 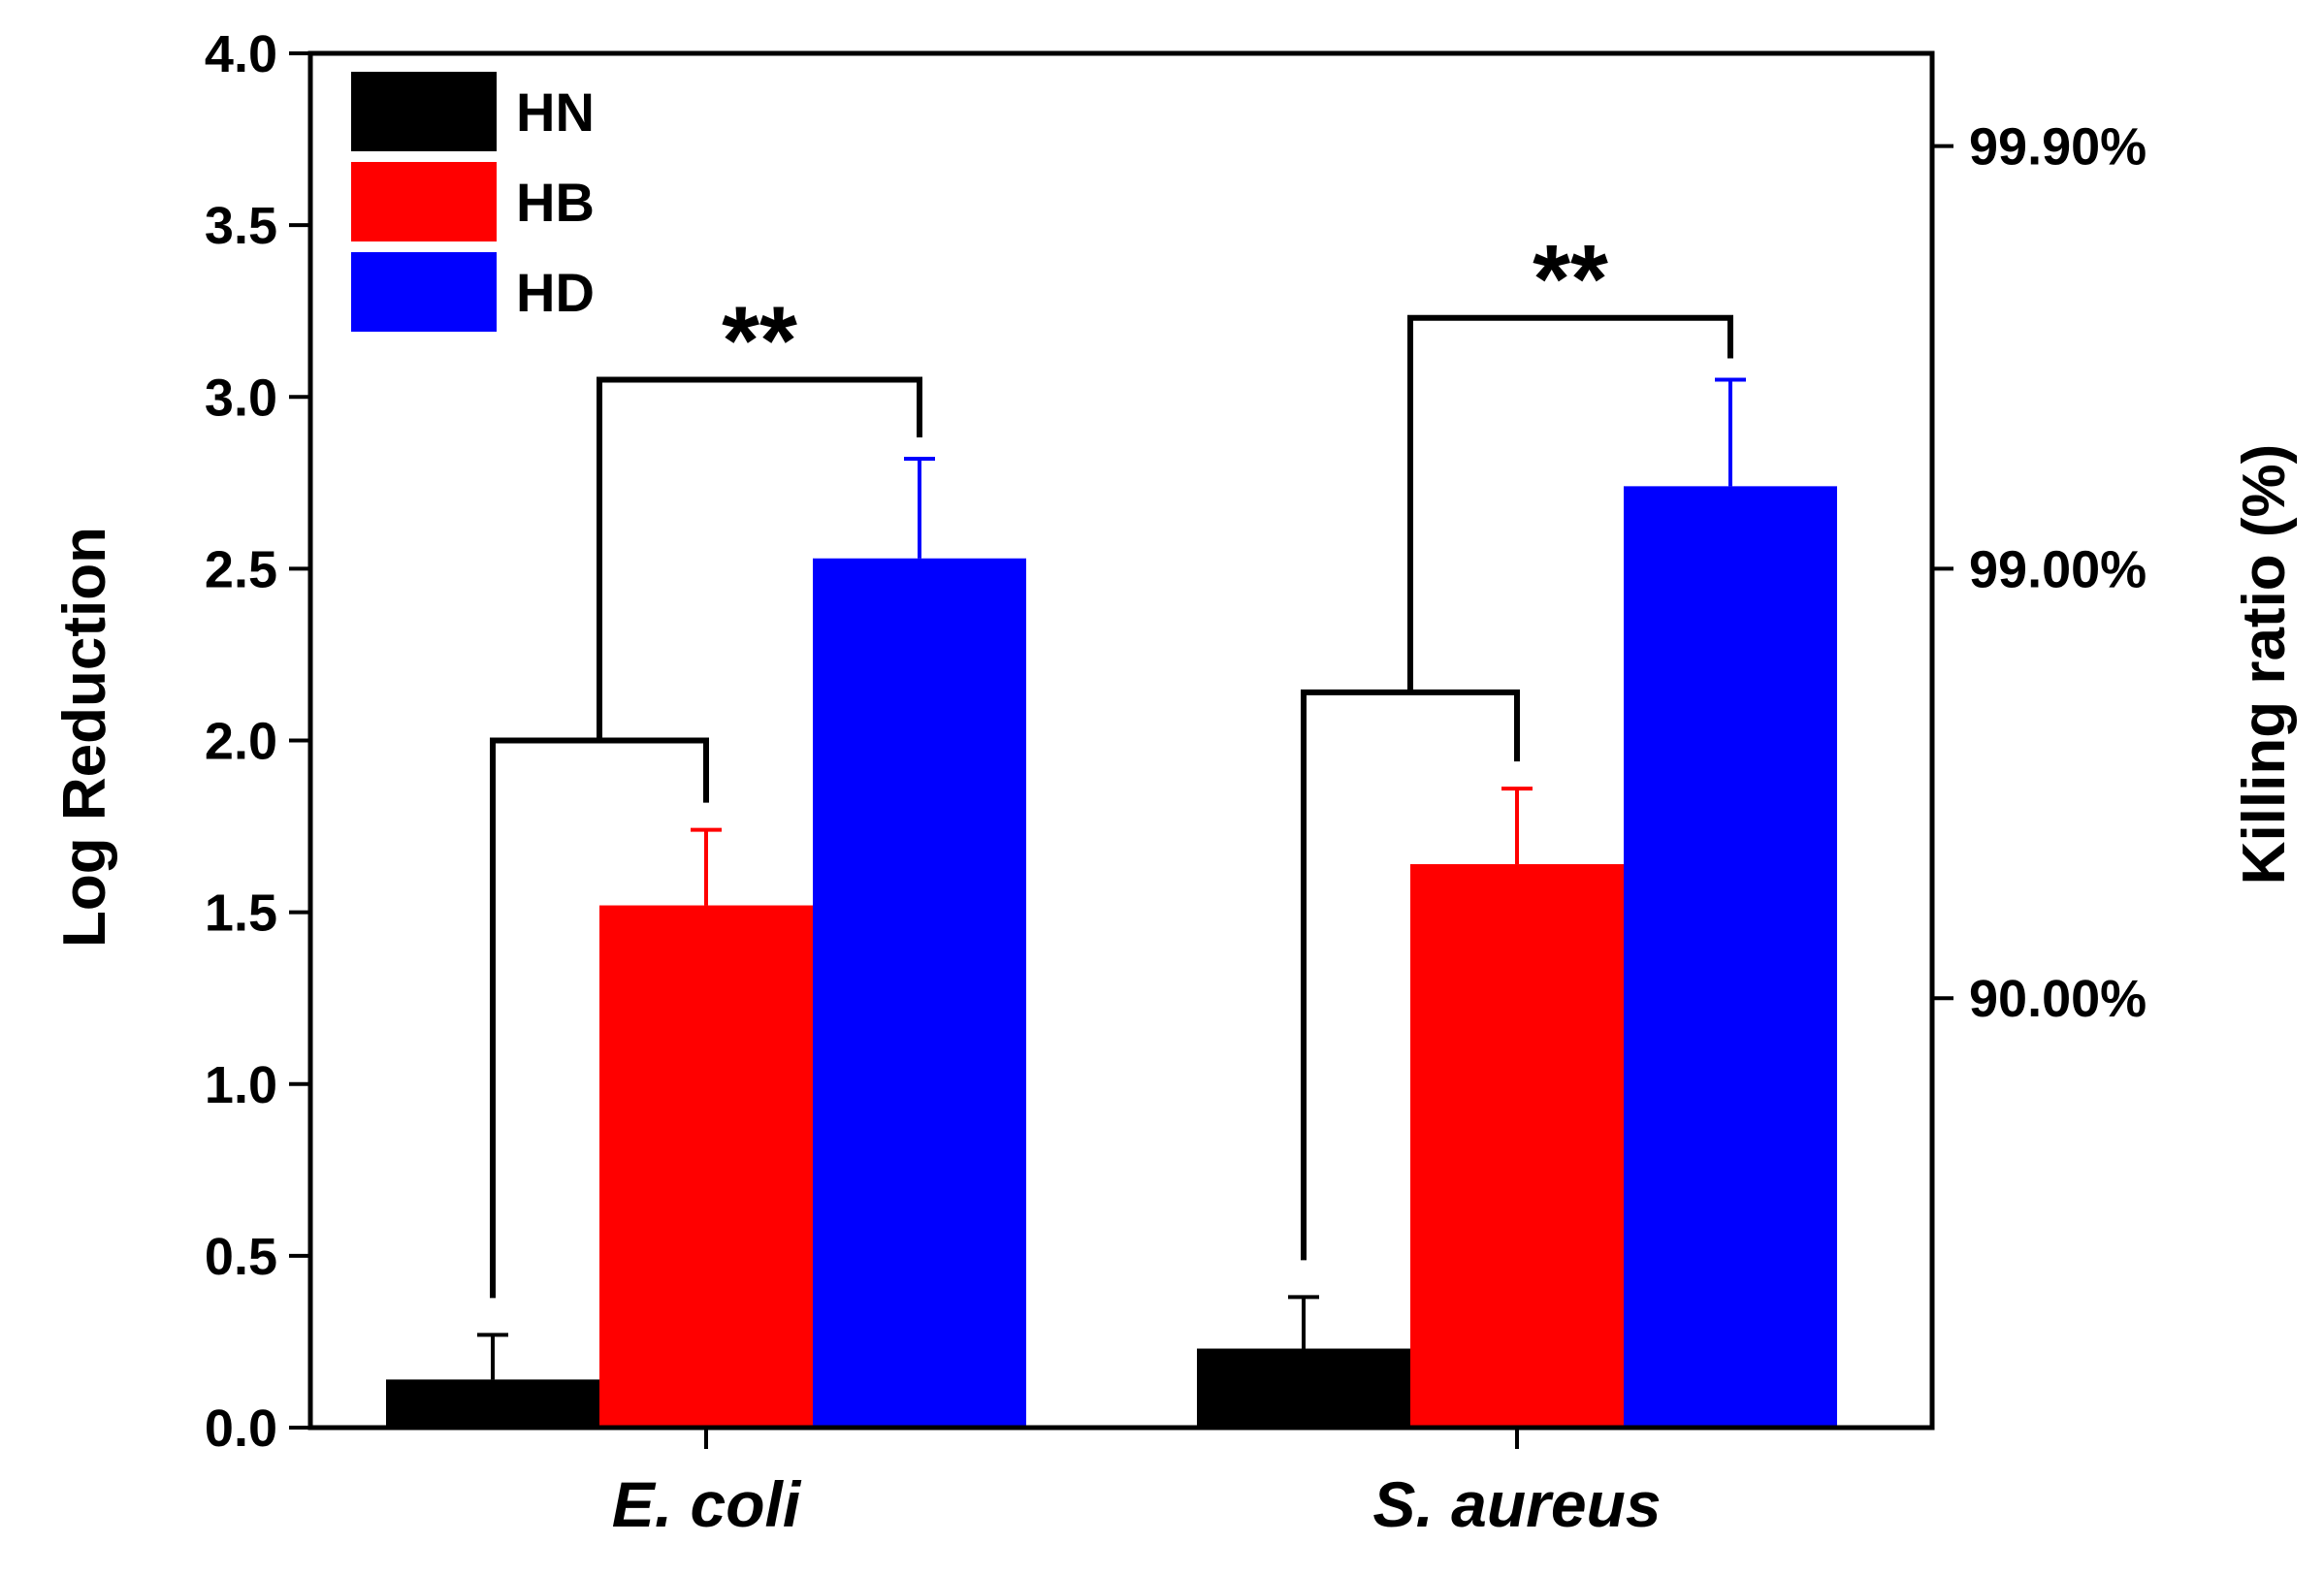 I want to click on y-tick-label-0: 0.0, so click(x=241, y=1428).